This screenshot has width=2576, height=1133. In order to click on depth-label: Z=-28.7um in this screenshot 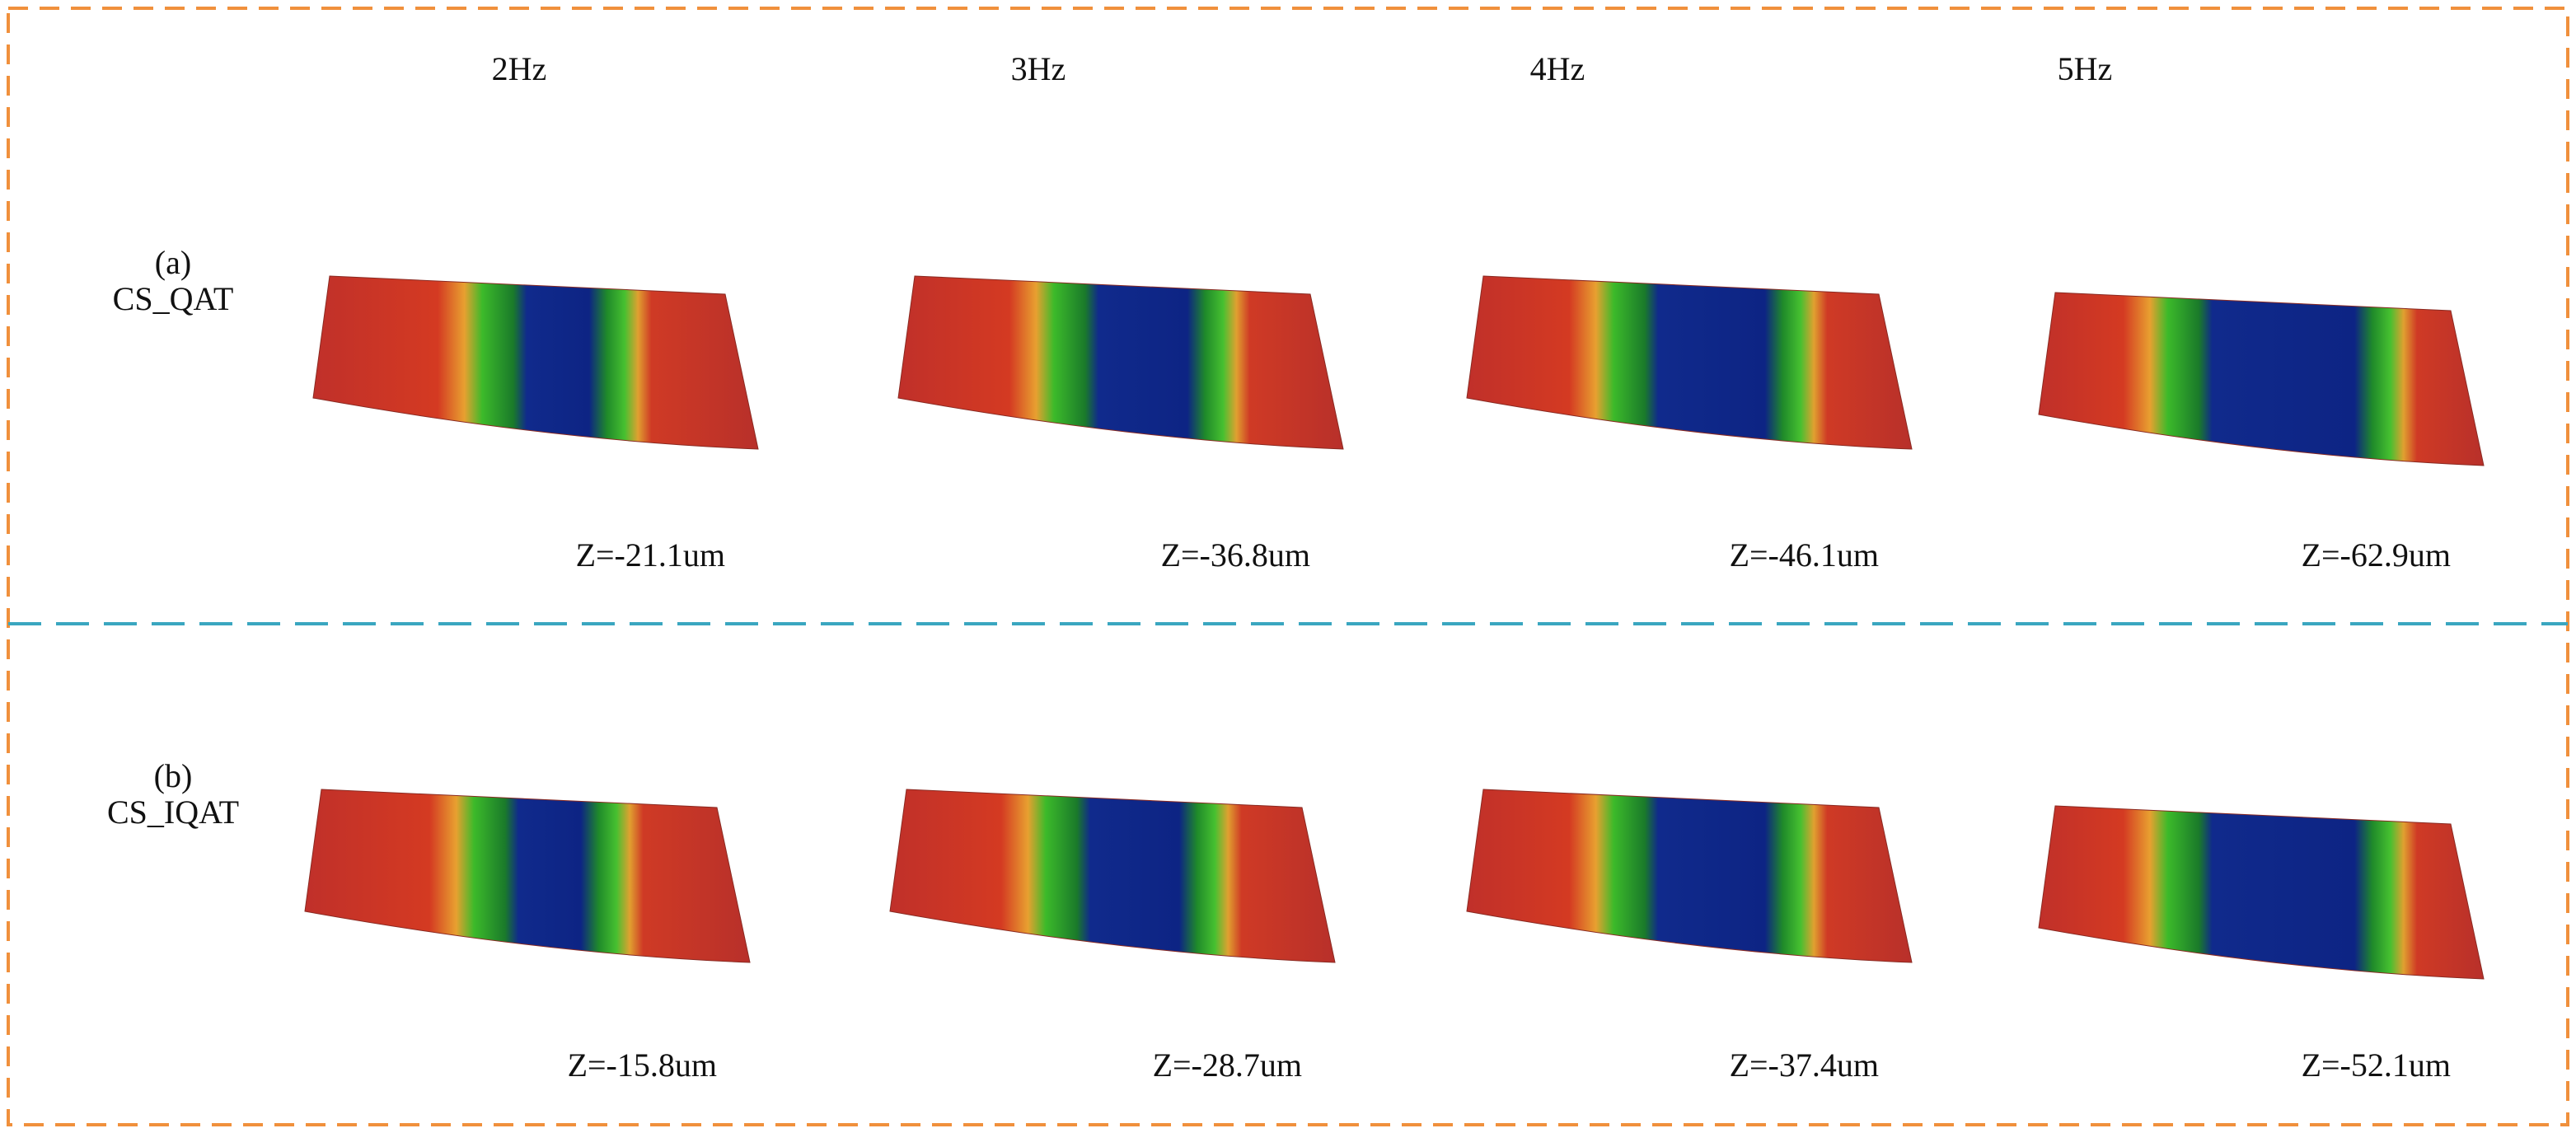, I will do `click(1227, 1065)`.